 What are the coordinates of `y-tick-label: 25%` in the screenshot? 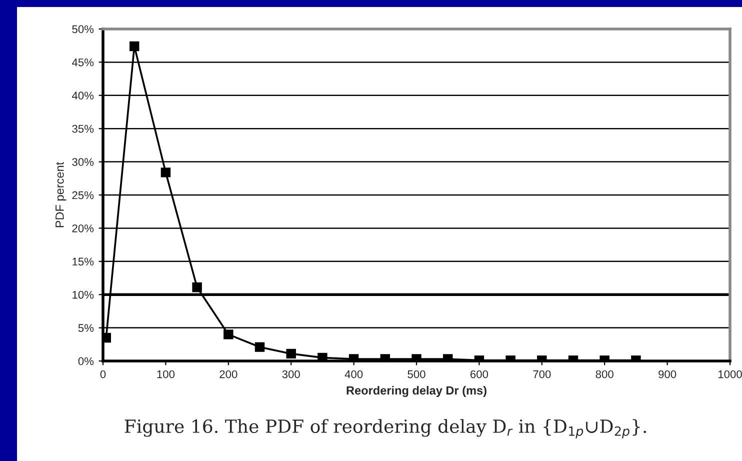 It's located at (83, 195).